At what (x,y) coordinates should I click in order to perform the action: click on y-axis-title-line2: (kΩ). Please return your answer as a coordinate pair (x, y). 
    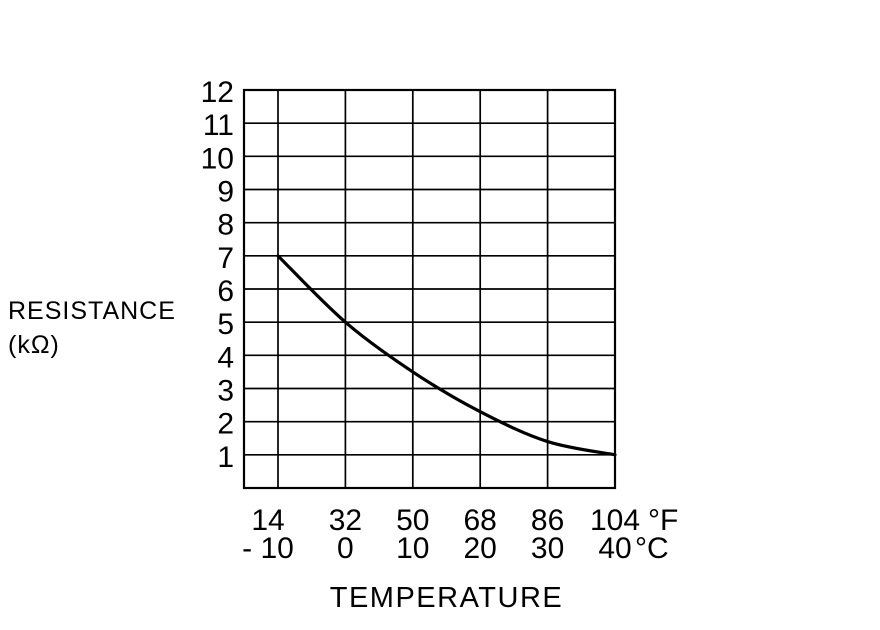
    Looking at the image, I should click on (34, 345).